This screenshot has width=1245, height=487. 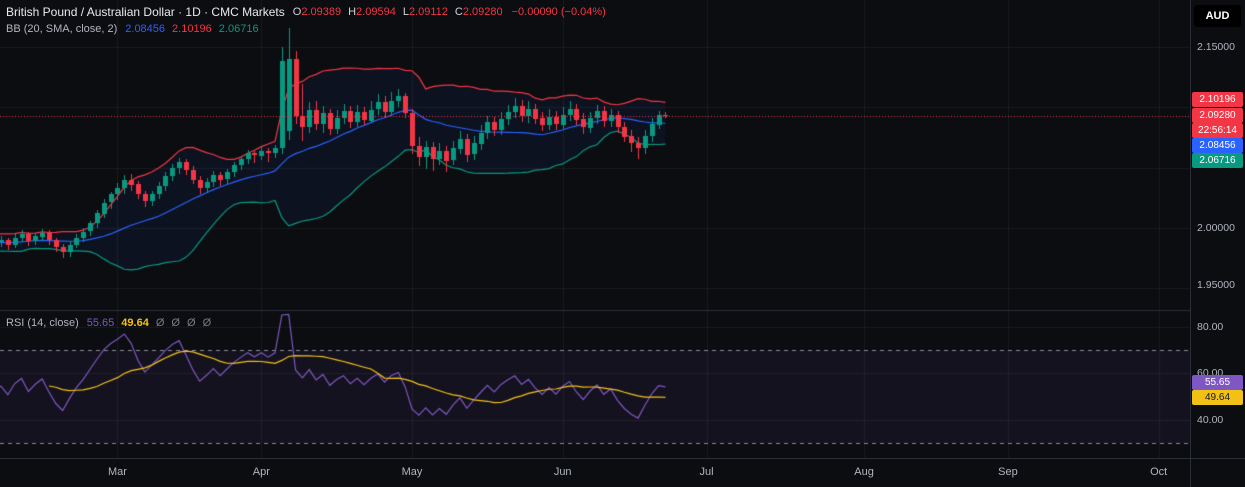 What do you see at coordinates (1210, 420) in the screenshot?
I see `axis-label: 40.00` at bounding box center [1210, 420].